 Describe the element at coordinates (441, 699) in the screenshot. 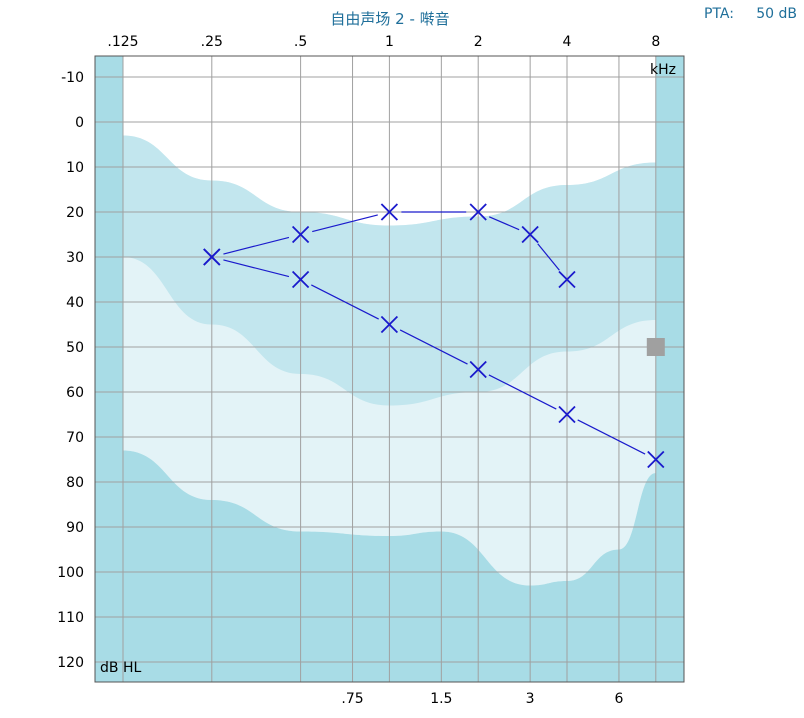

I see `x-bottom-tick-label: 1.5` at that location.